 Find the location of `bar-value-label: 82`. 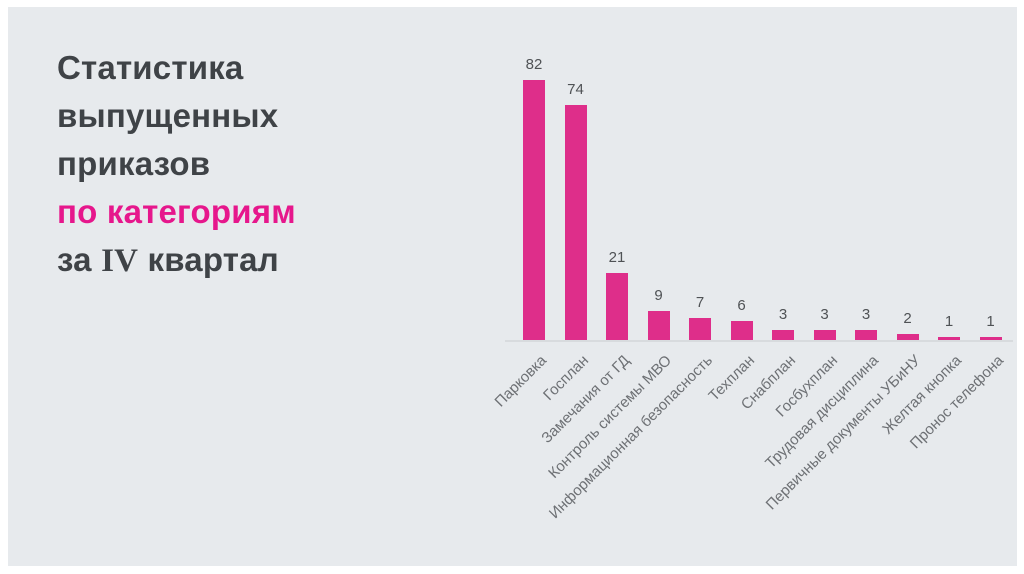

bar-value-label: 82 is located at coordinates (534, 64).